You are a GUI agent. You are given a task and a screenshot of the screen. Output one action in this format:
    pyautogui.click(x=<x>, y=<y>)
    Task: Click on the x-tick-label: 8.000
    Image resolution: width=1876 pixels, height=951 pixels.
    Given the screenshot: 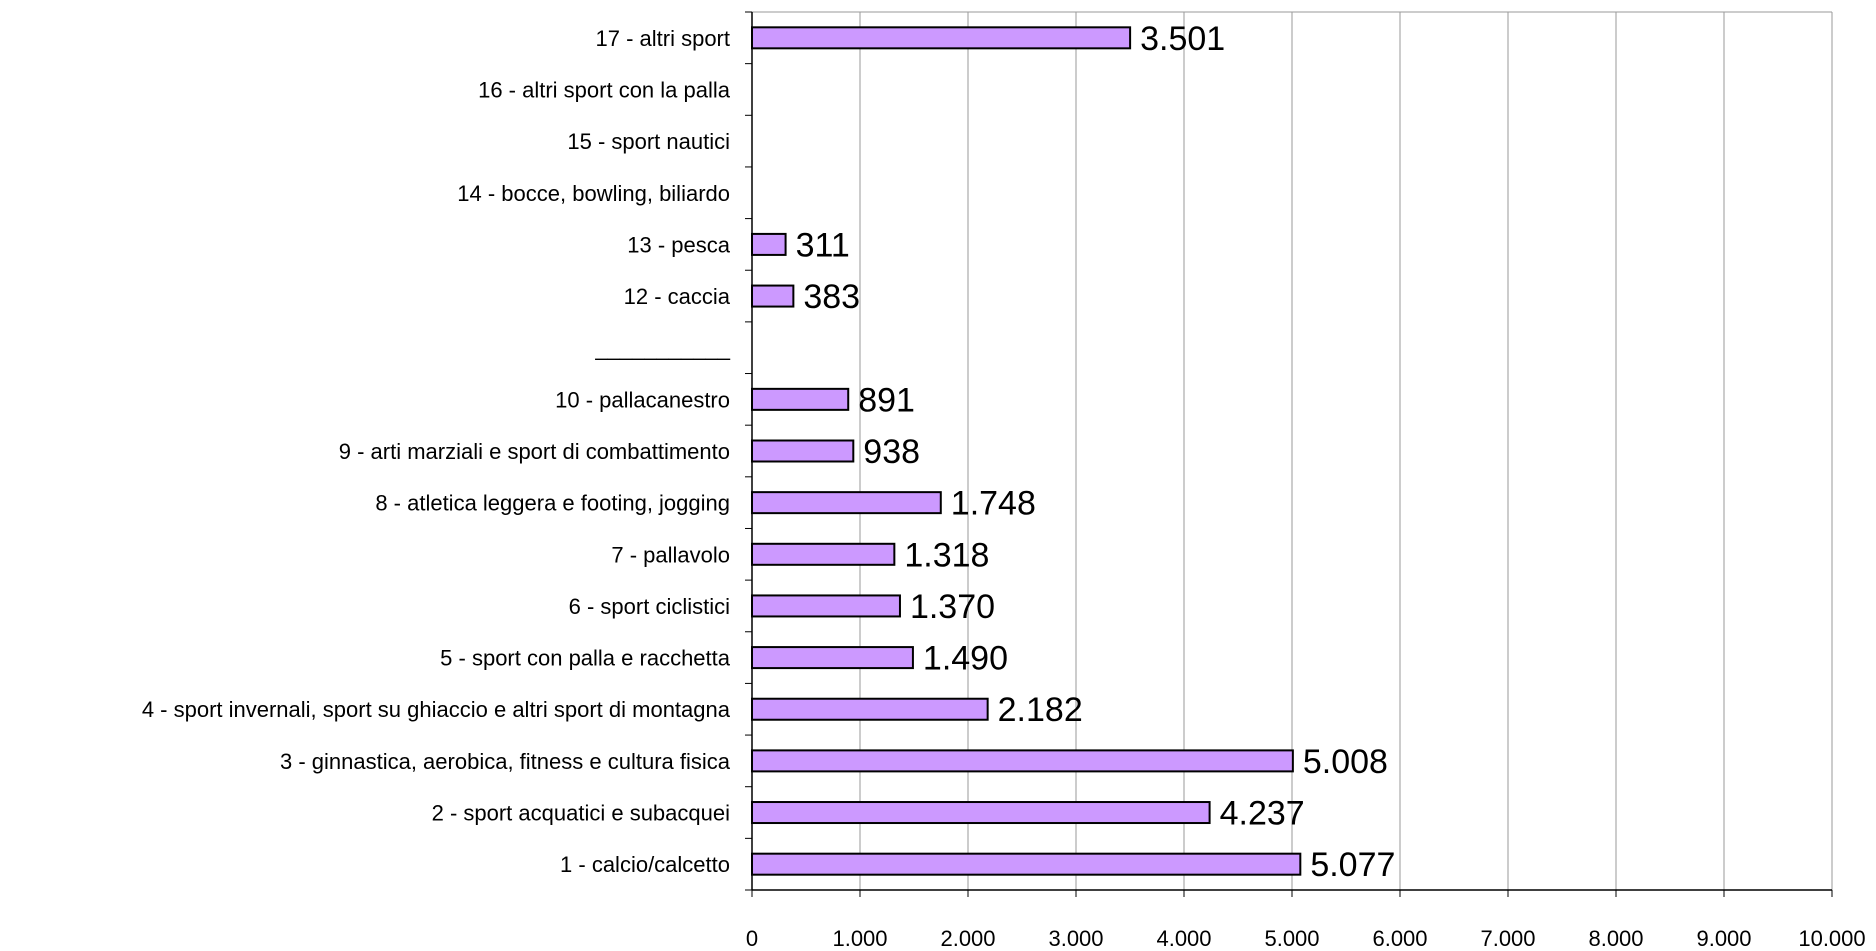 What is the action you would take?
    pyautogui.click(x=1615, y=938)
    